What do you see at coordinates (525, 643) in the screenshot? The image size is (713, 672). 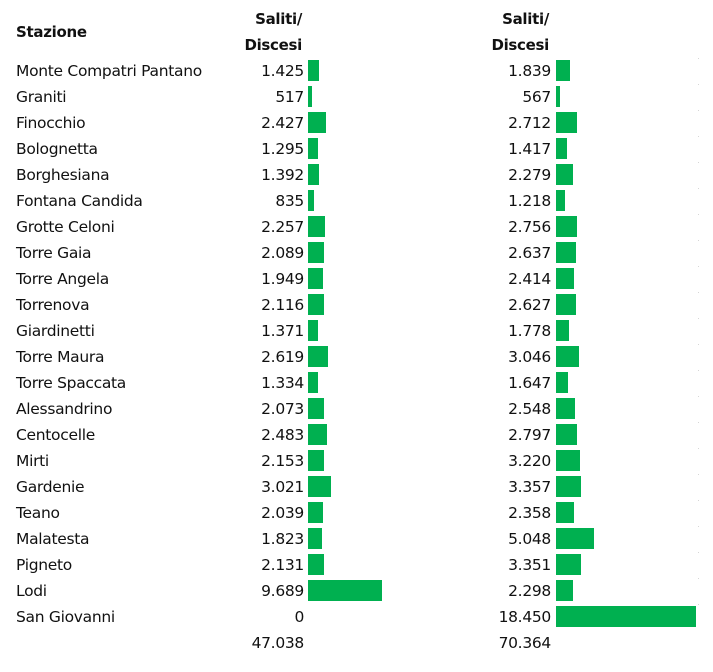 I see `total-col2: 70.364` at bounding box center [525, 643].